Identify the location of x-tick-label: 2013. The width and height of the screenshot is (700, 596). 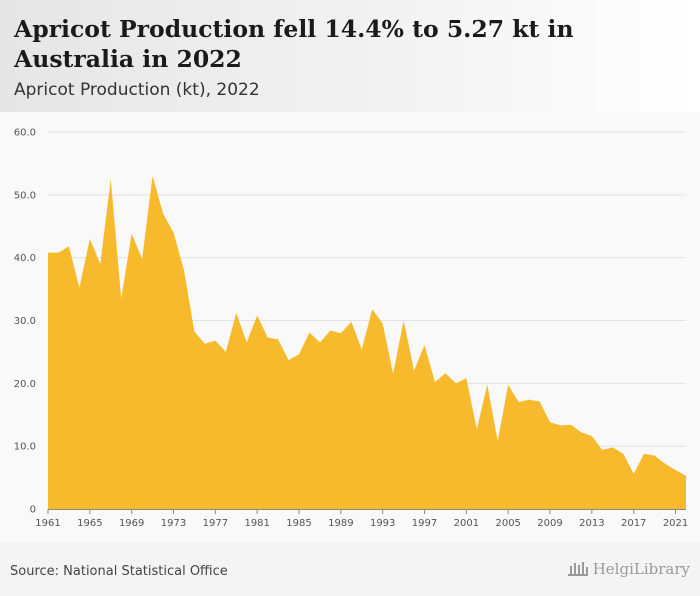
(591, 523).